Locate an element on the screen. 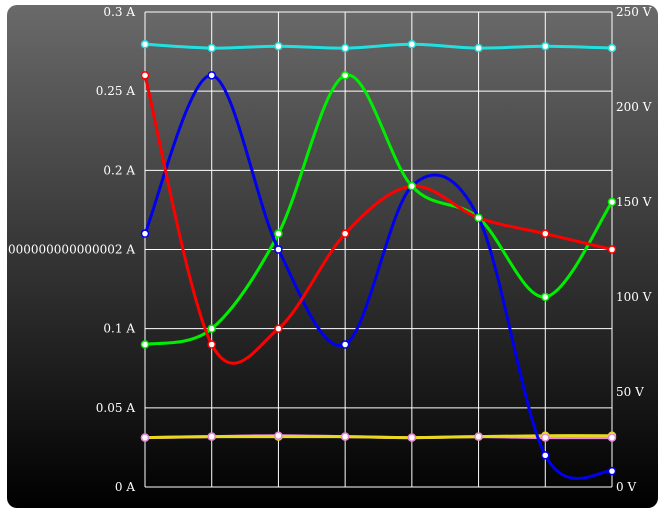 Image resolution: width=671 pixels, height=516 pixels. left-axis-tick-label: 0.3 A is located at coordinates (119, 12).